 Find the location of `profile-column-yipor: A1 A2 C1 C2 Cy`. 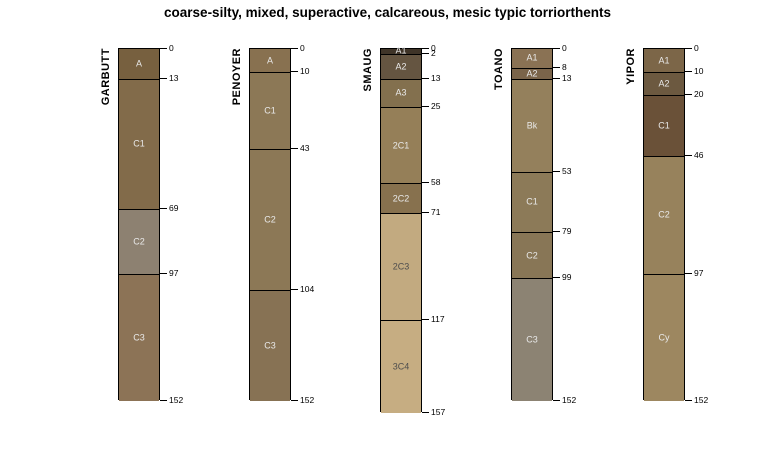

profile-column-yipor: A1 A2 C1 C2 Cy is located at coordinates (664, 224).